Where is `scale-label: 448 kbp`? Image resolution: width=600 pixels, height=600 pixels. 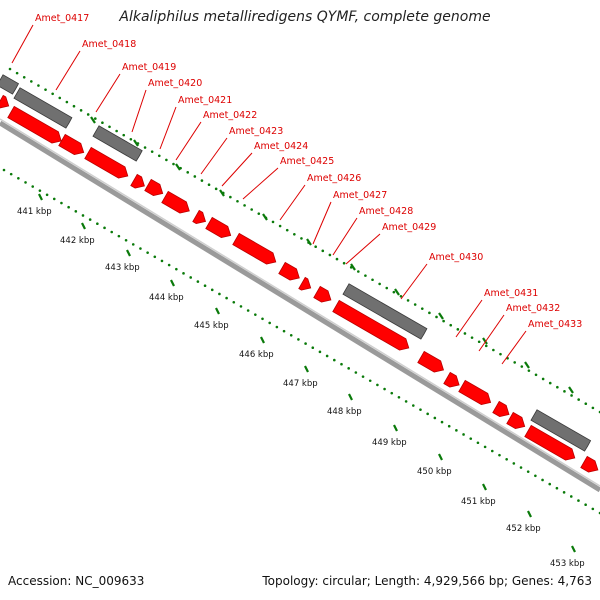
scale-label: 448 kbp is located at coordinates (344, 412).